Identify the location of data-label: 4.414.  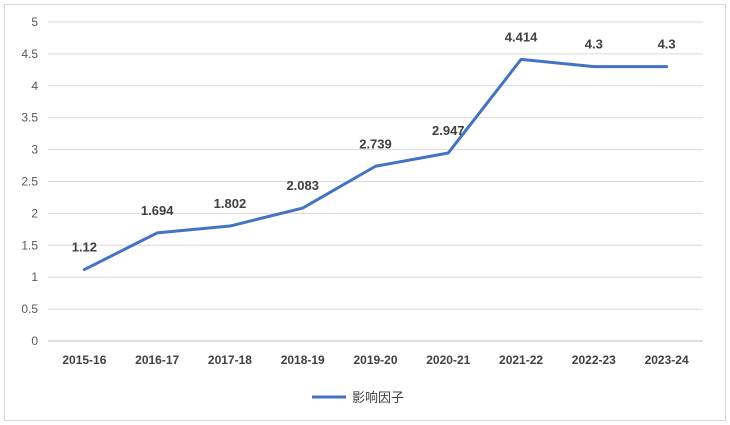
(521, 36).